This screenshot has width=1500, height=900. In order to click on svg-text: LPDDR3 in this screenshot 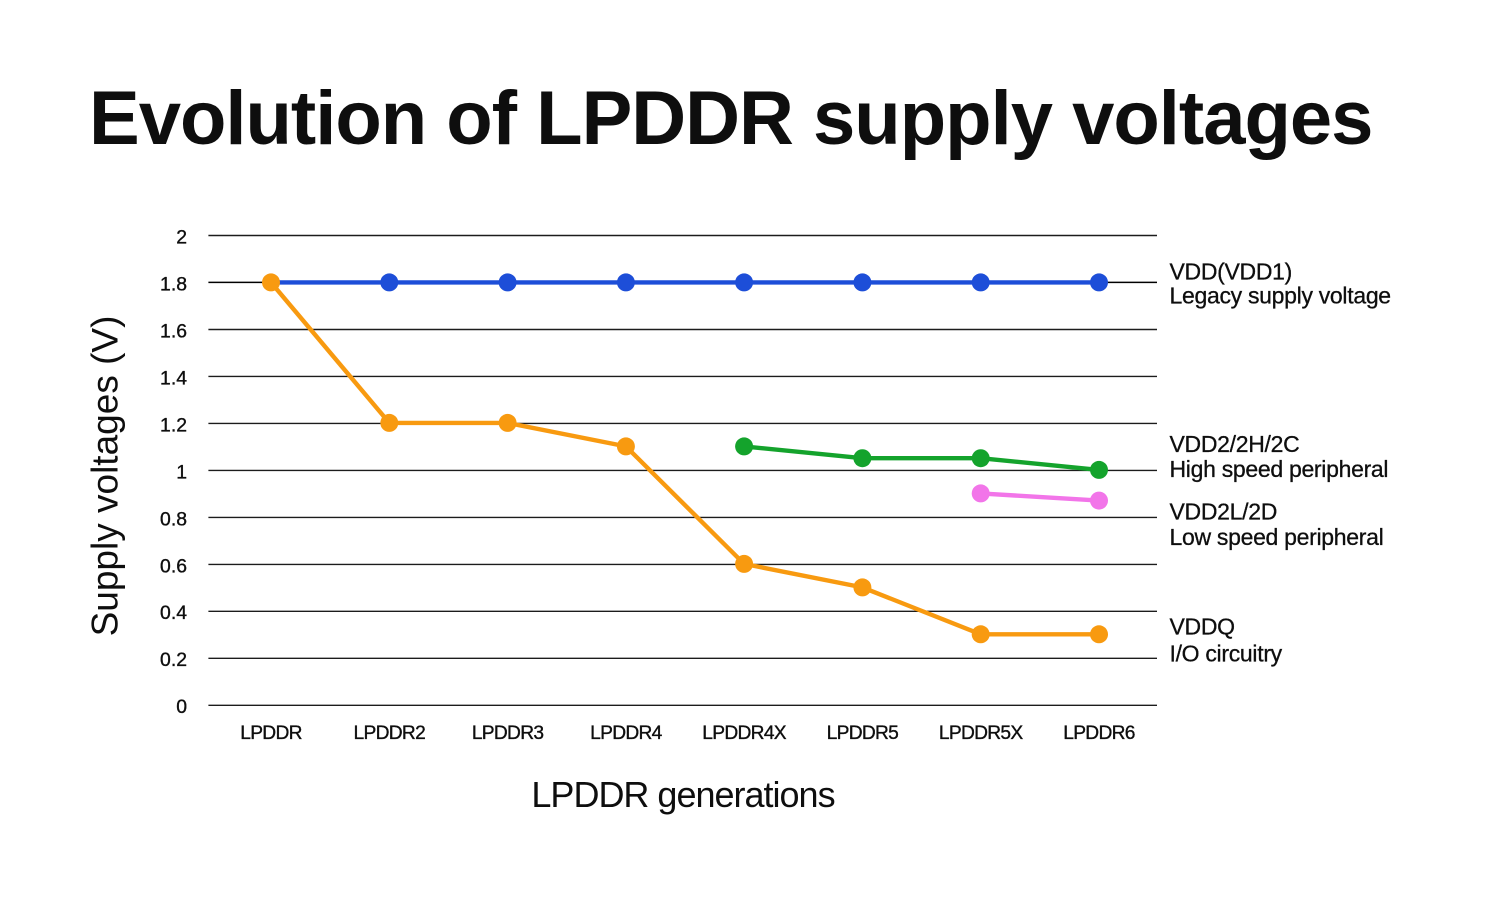, I will do `click(508, 733)`.